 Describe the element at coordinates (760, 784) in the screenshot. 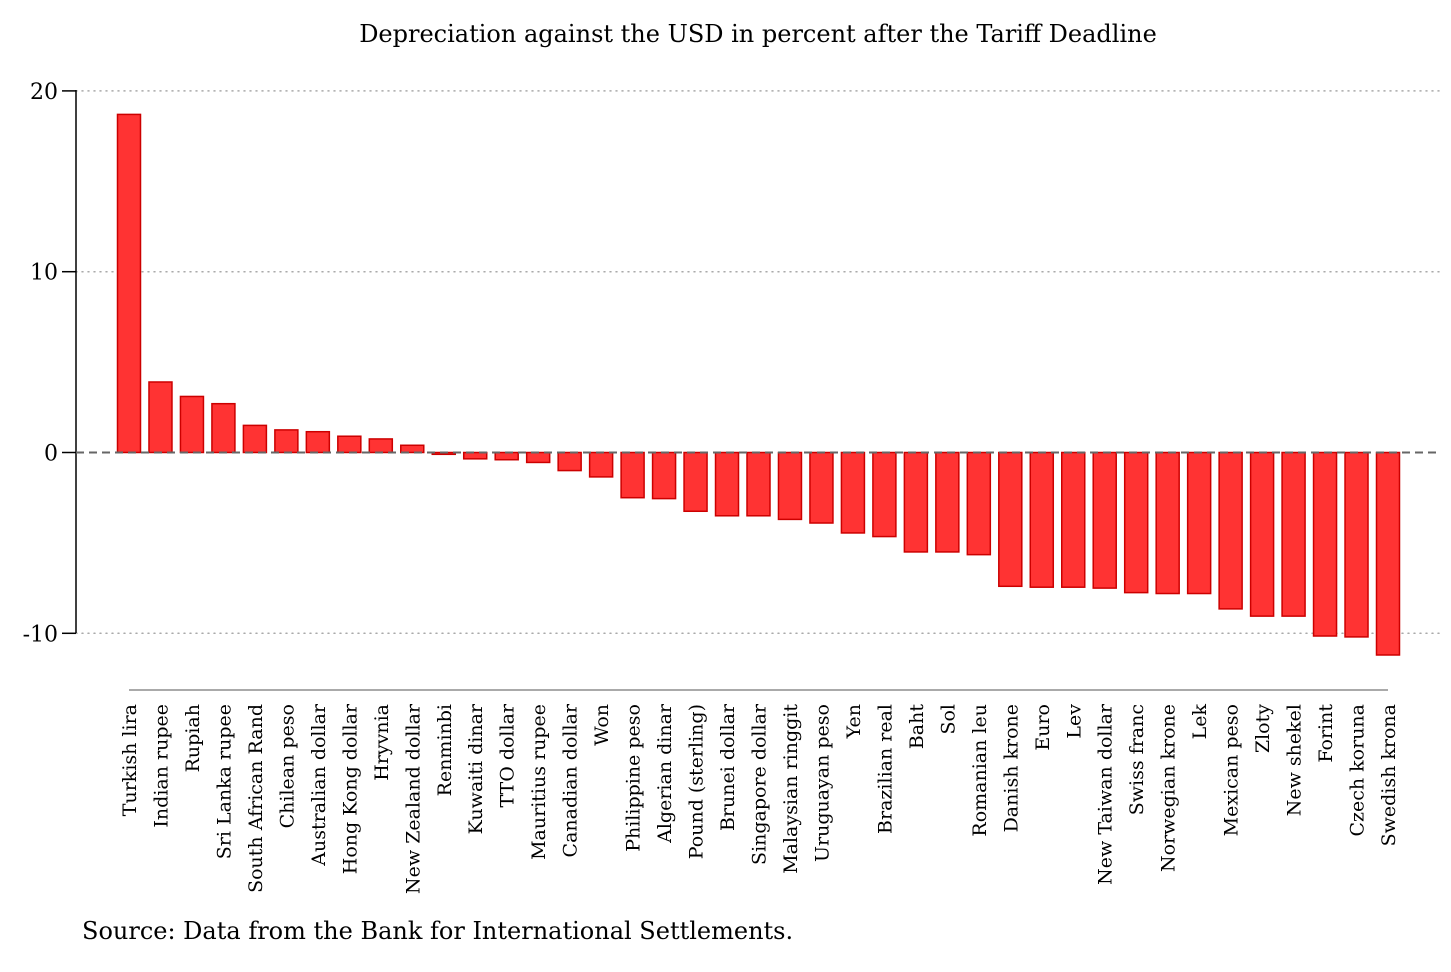

I see `x-tick-label: Singapore dollar` at that location.